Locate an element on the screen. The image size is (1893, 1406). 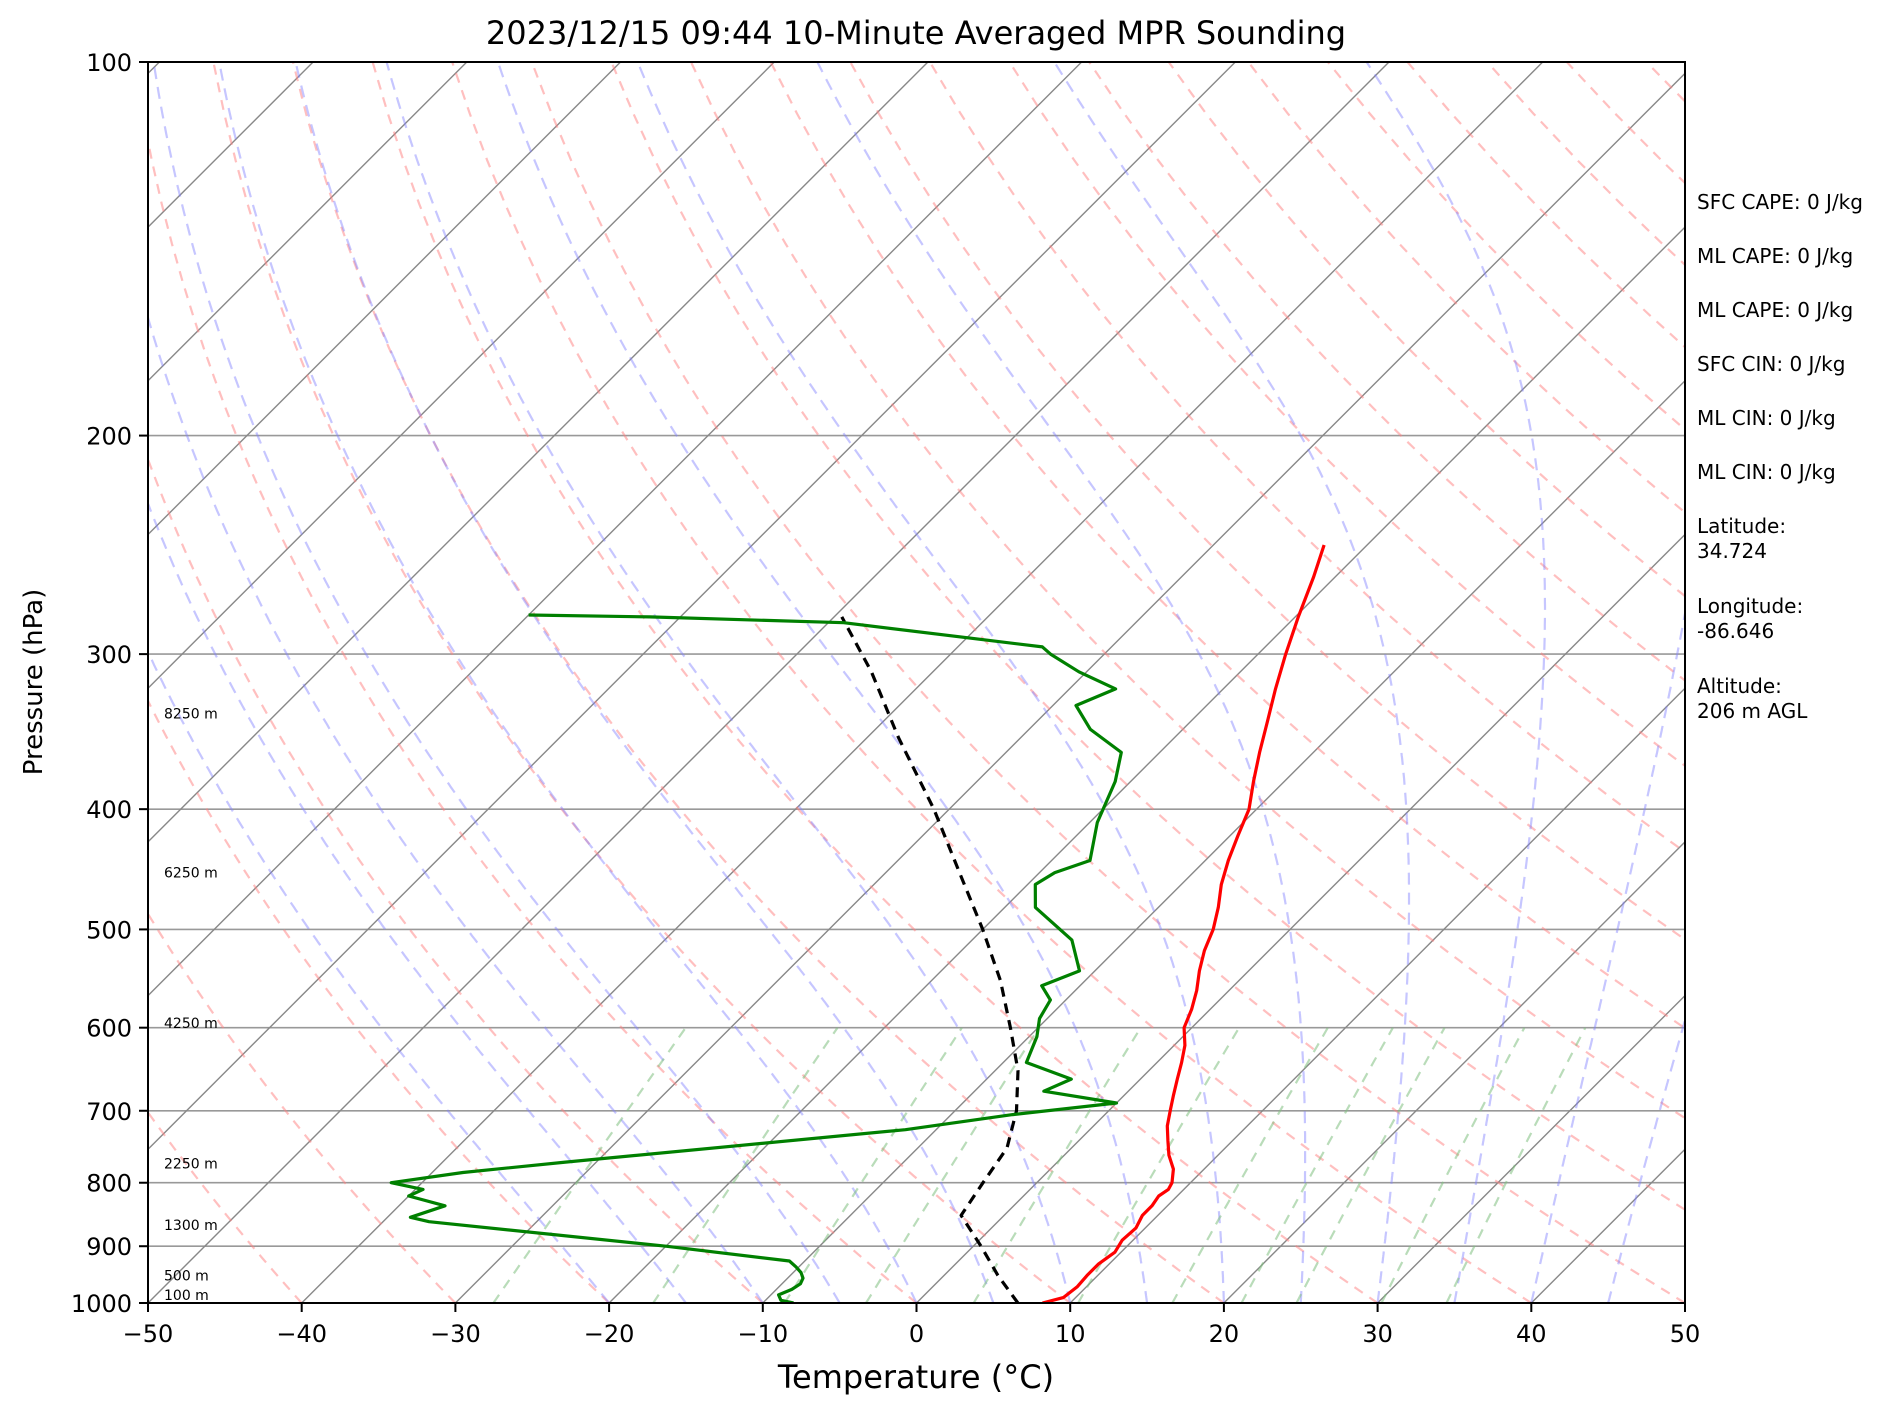
x-tick-label: 0 is located at coordinates (916, 1334).